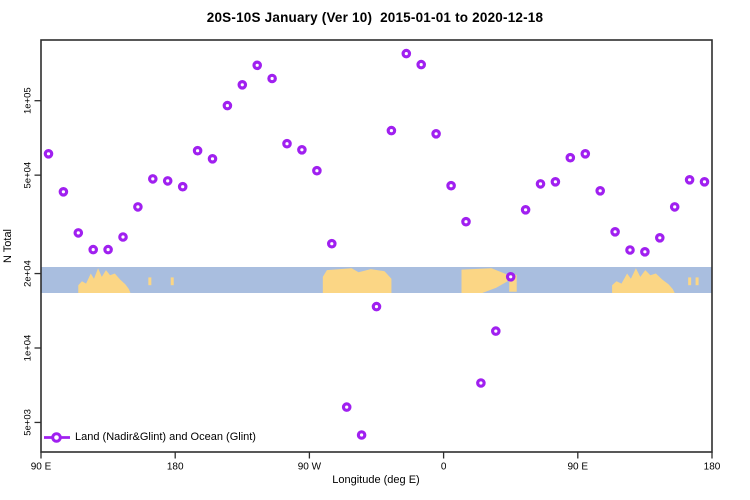 The height and width of the screenshot is (500, 750). What do you see at coordinates (28, 100) in the screenshot?
I see `y-tick-label: 1e+05` at bounding box center [28, 100].